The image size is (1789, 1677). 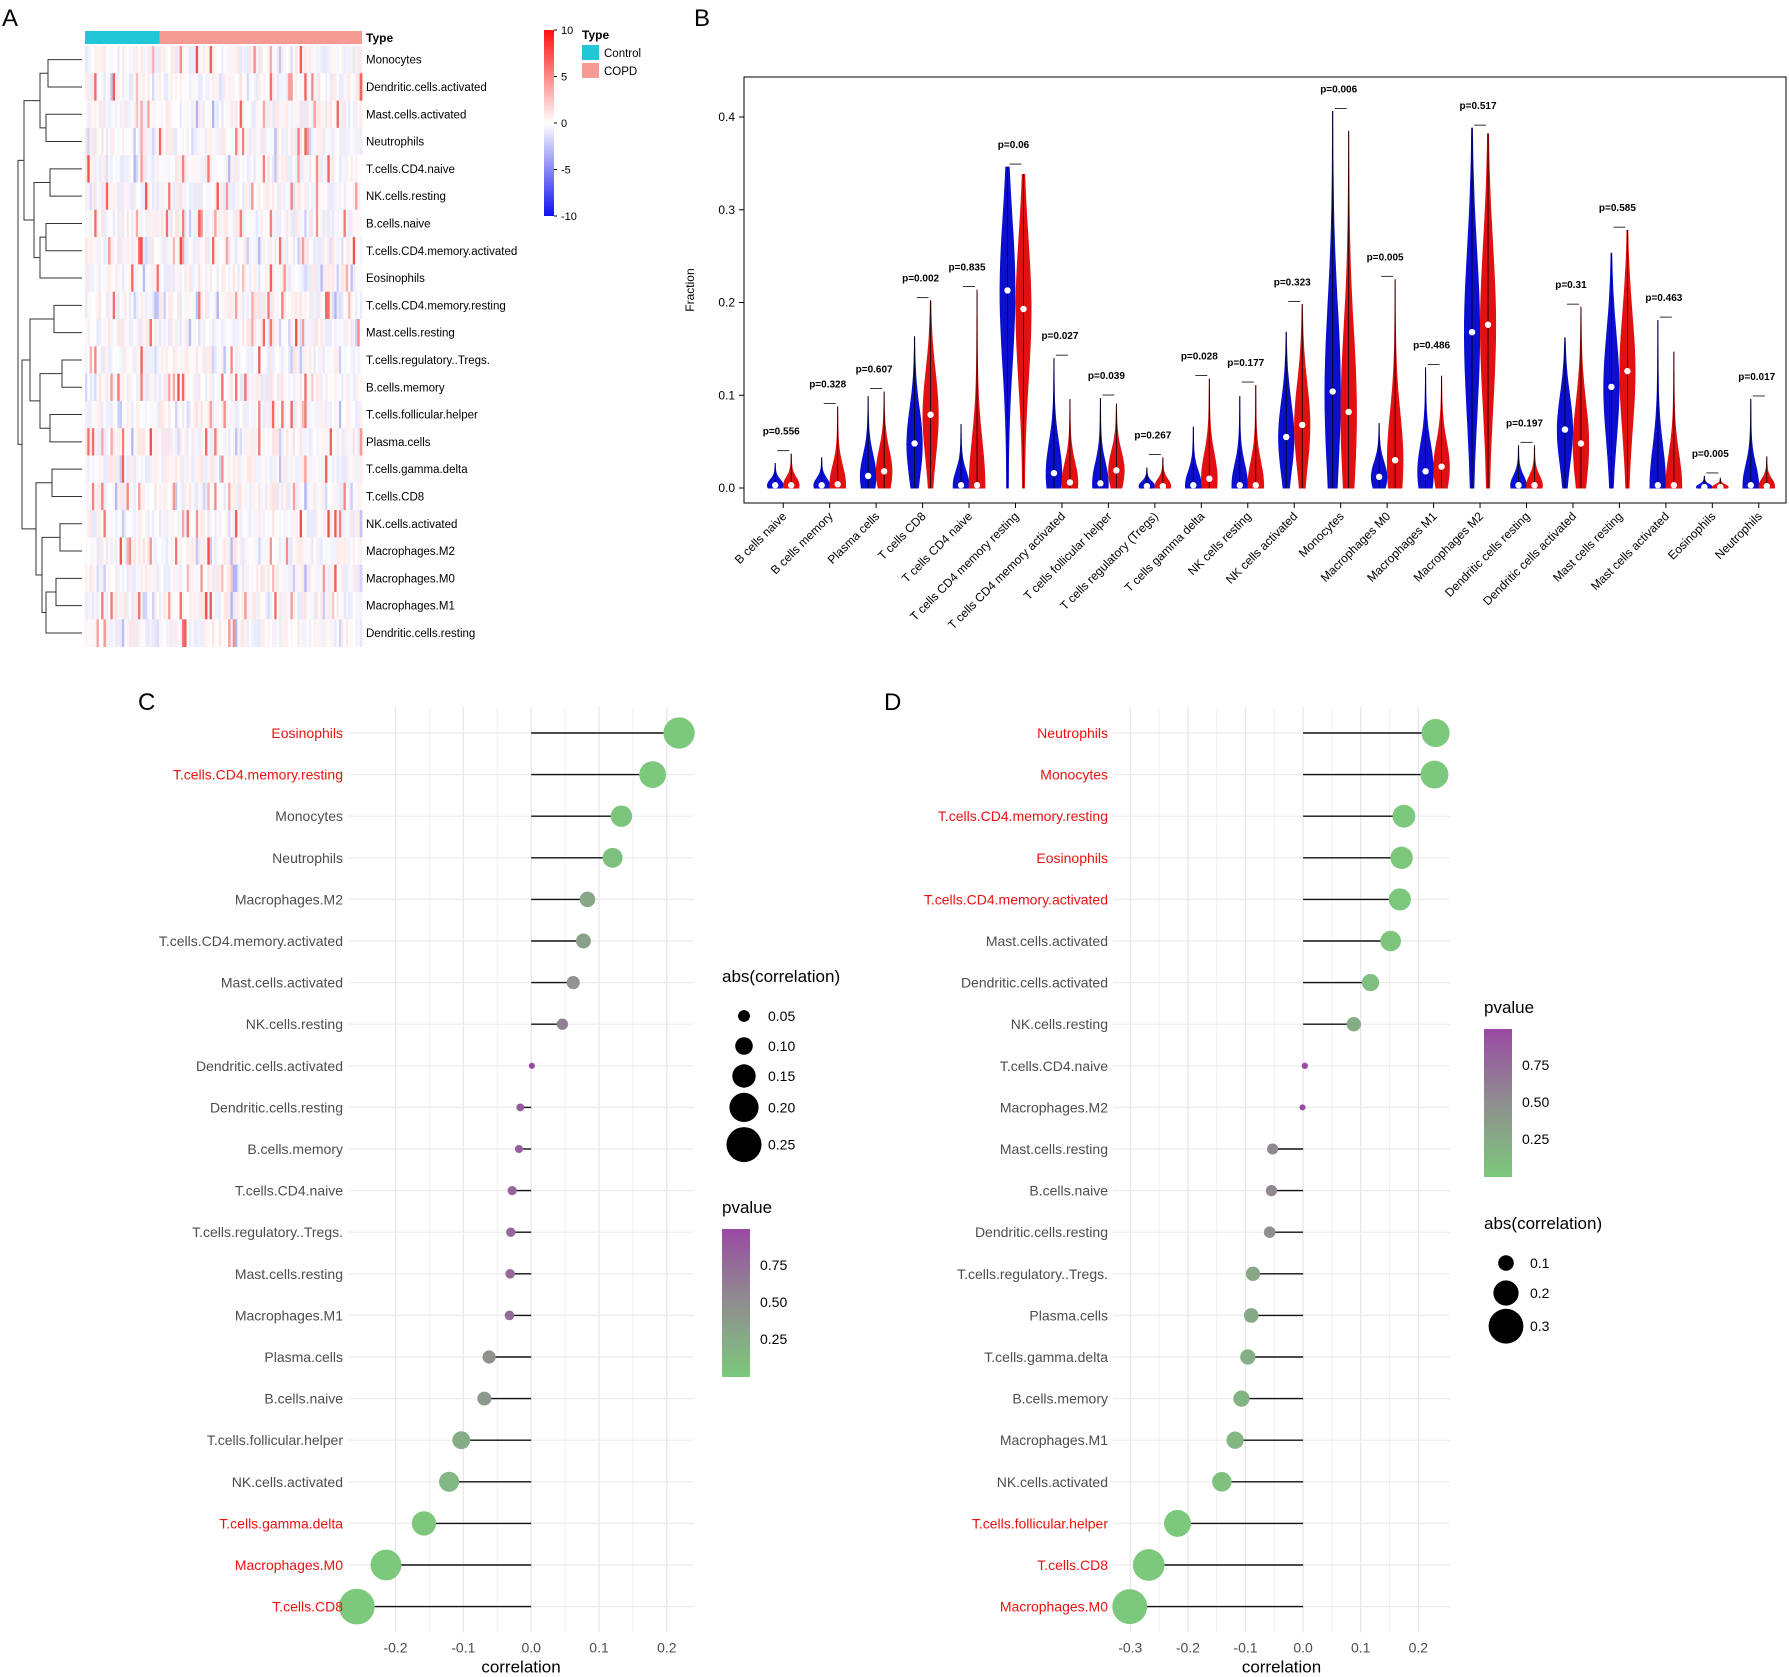 I want to click on lollipop-row: Plasma.cells, so click(x=398, y=1357).